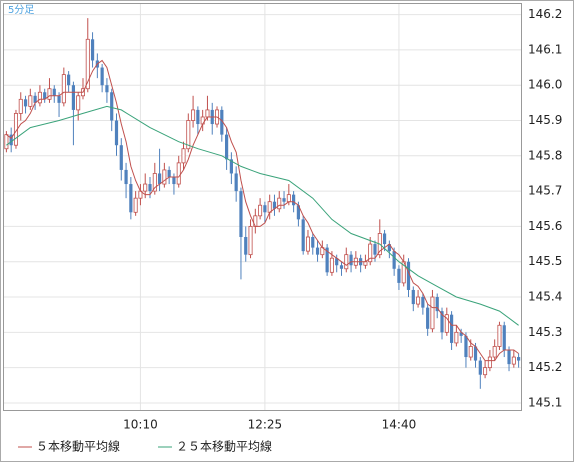  What do you see at coordinates (545, 402) in the screenshot?
I see `y-tick-label: 145.1` at bounding box center [545, 402].